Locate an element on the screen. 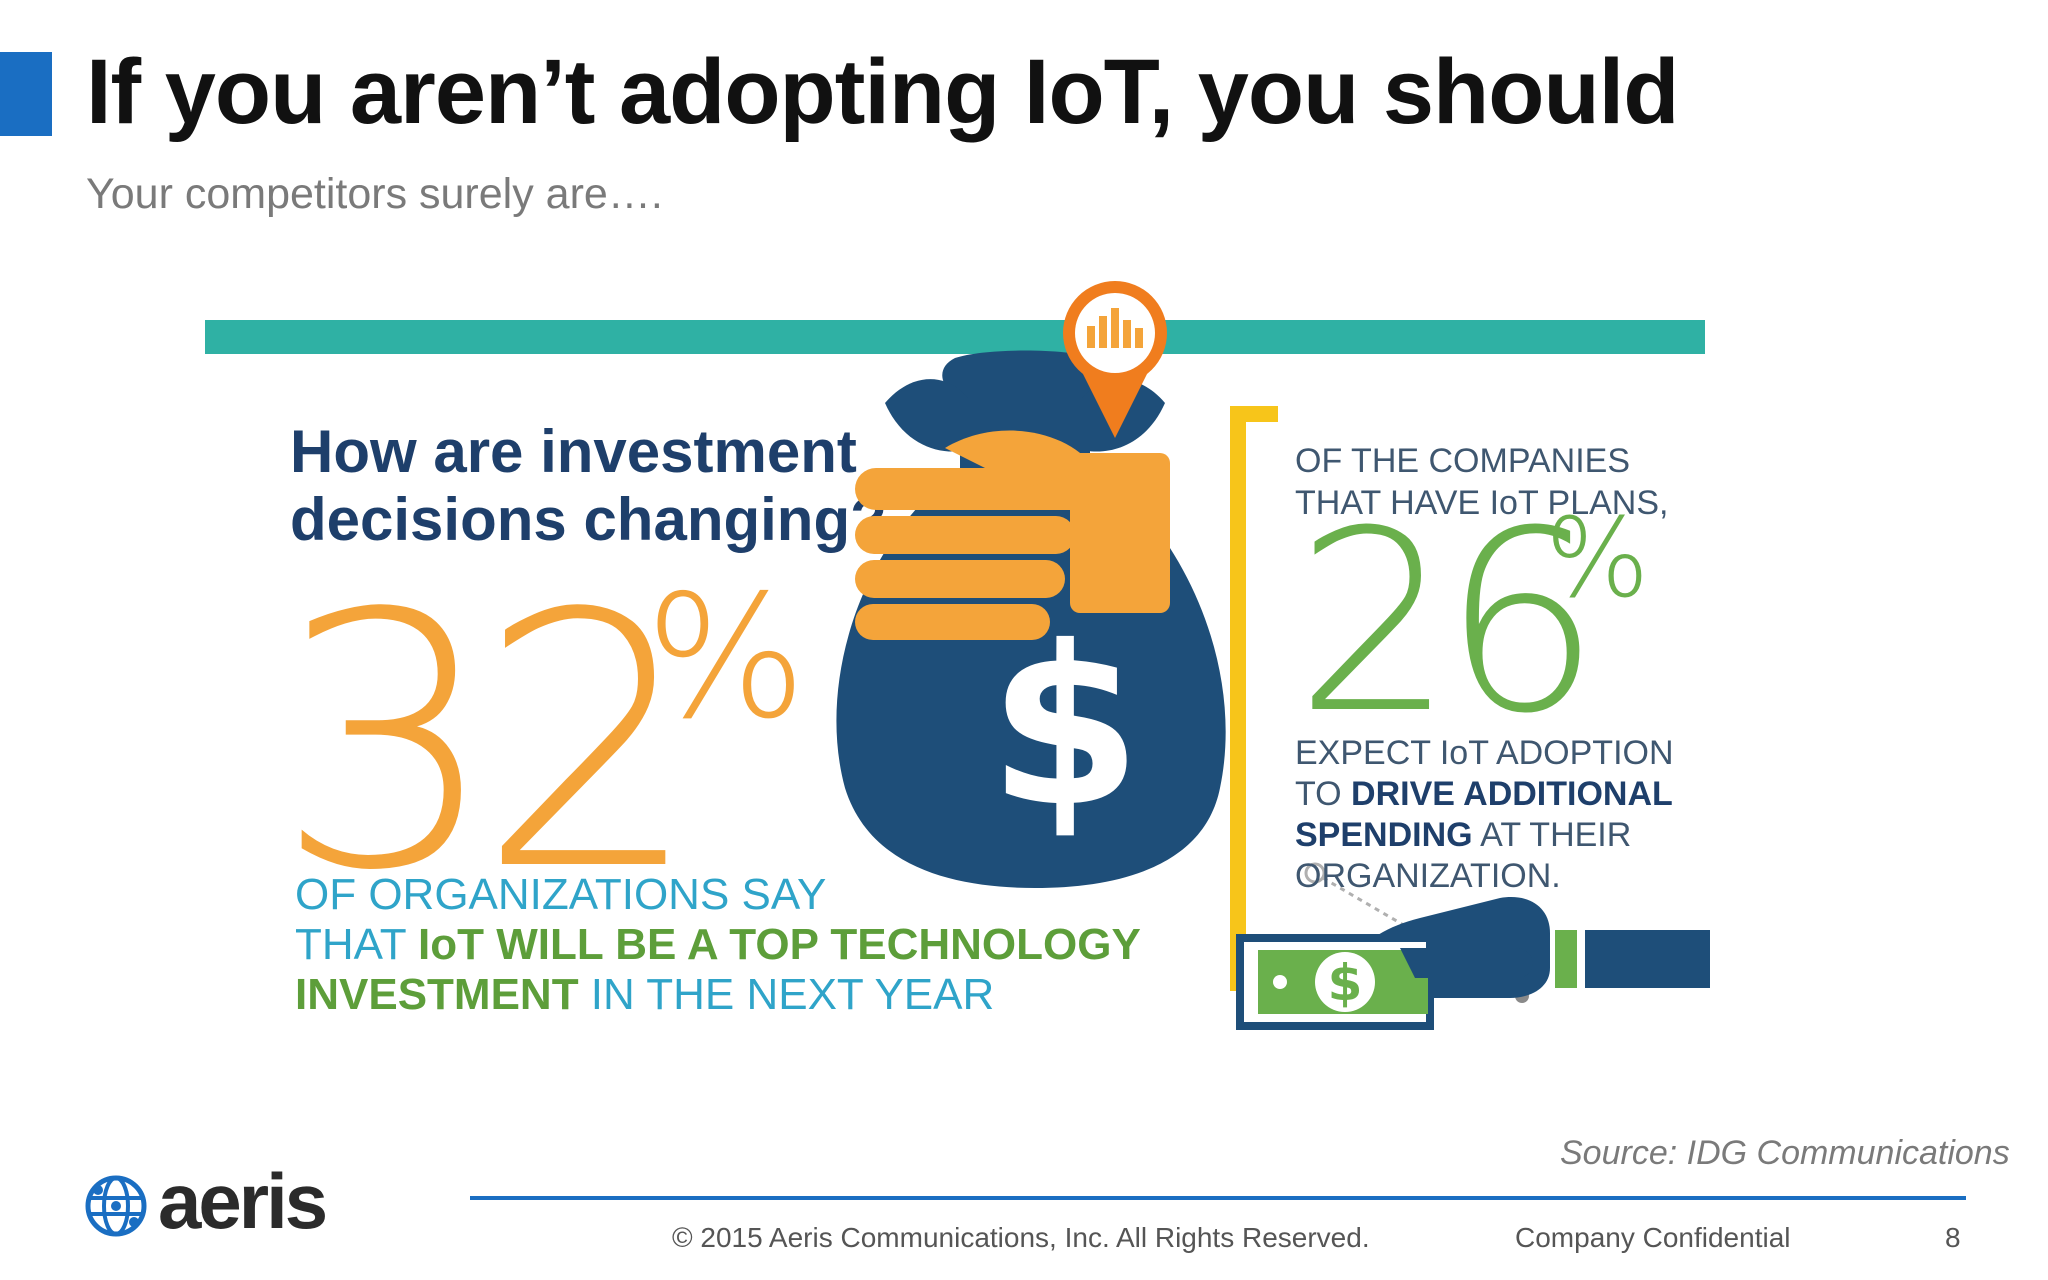  stat-26-line-2-prefix: TO is located at coordinates (1323, 794).